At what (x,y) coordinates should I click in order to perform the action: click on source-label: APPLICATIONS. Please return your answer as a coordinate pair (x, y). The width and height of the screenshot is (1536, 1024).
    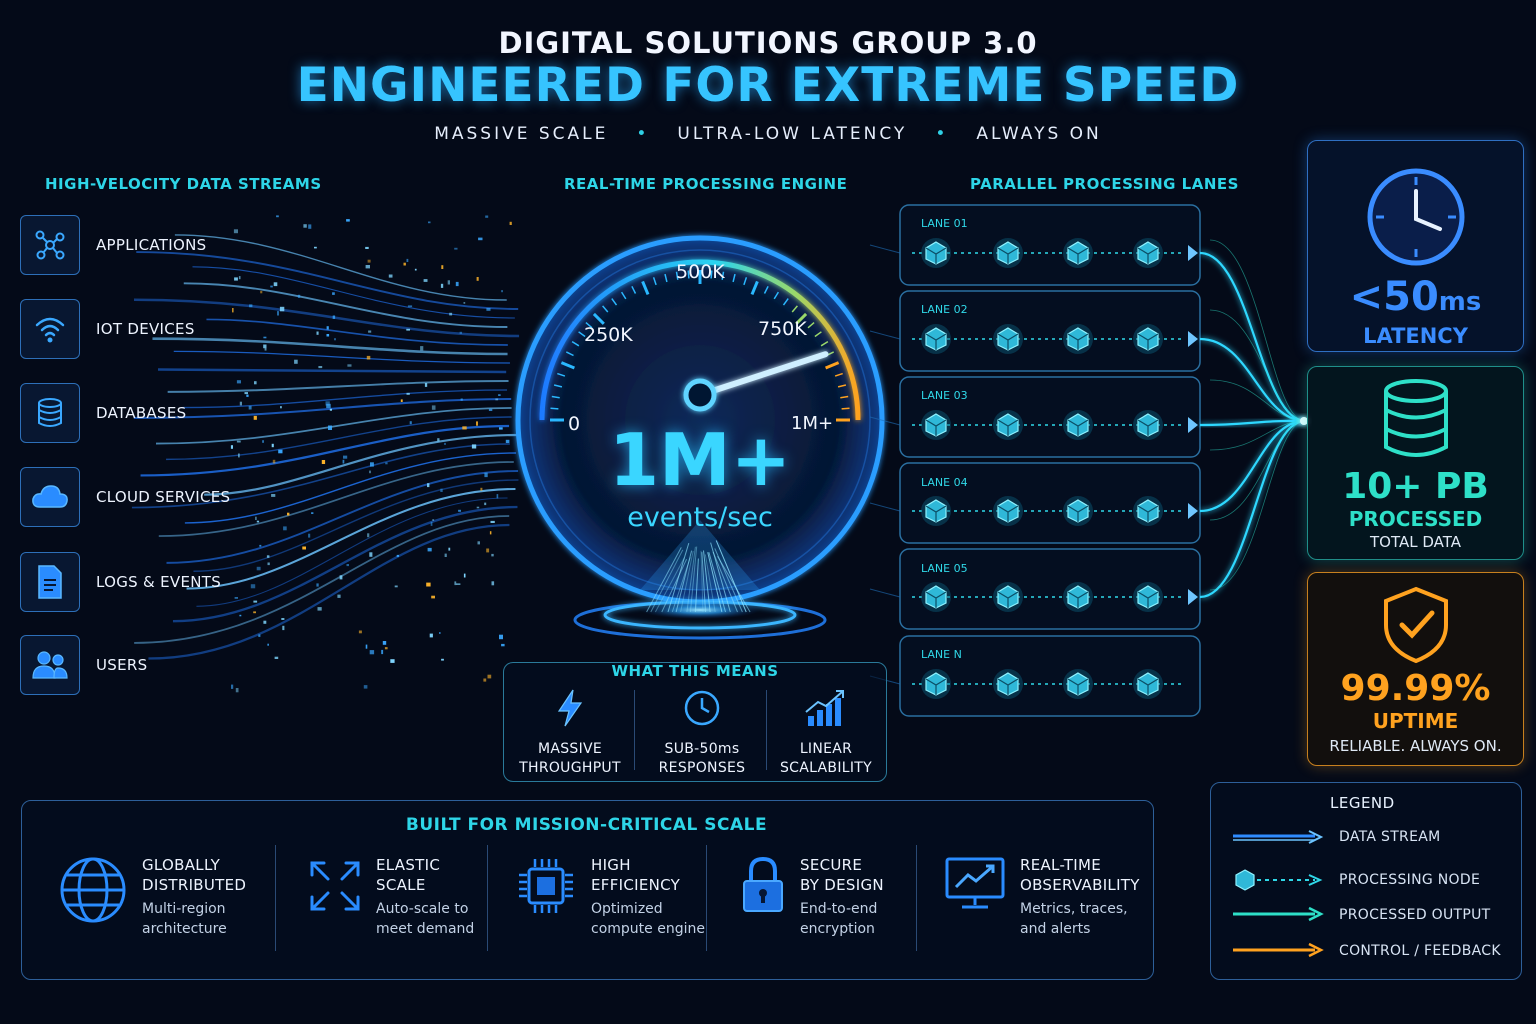
    Looking at the image, I should click on (151, 245).